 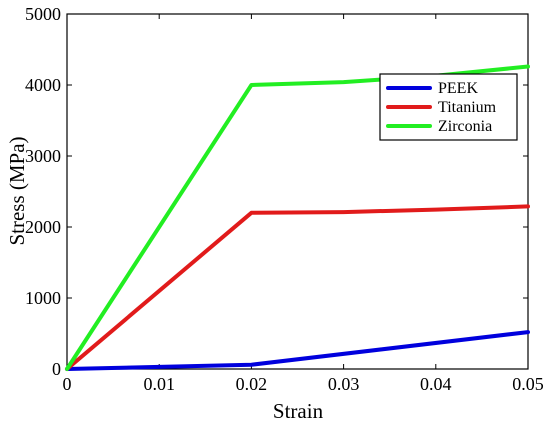 What do you see at coordinates (43, 298) in the screenshot?
I see `y-tick-label: 1000` at bounding box center [43, 298].